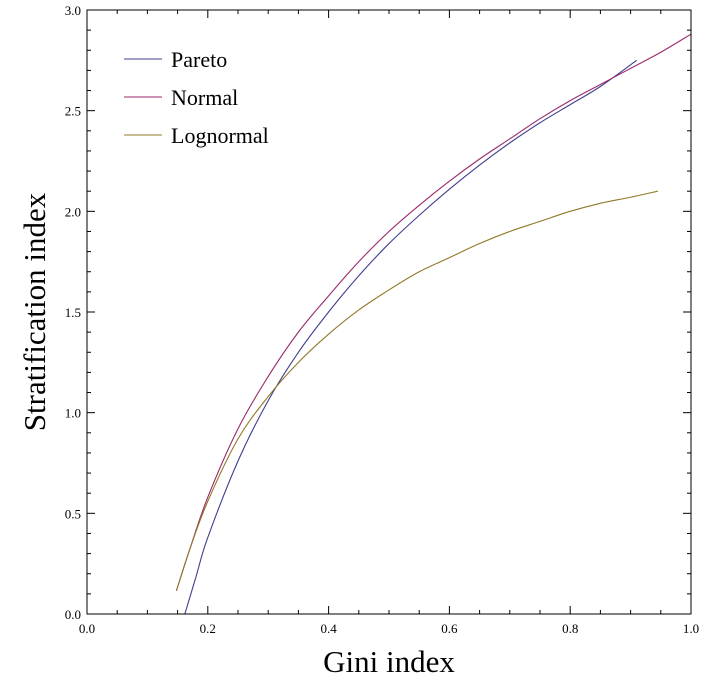 The height and width of the screenshot is (690, 701). What do you see at coordinates (691, 628) in the screenshot?
I see `x-tick-label: 1.0` at bounding box center [691, 628].